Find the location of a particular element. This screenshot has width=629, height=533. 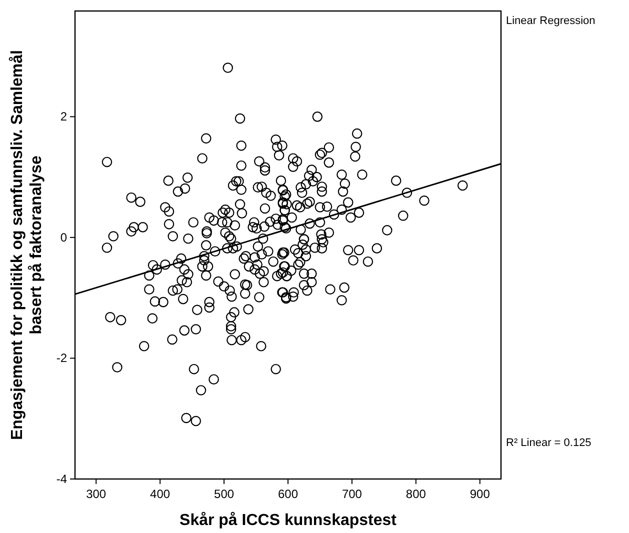

y-tick-label: -4 is located at coordinates (62, 479).